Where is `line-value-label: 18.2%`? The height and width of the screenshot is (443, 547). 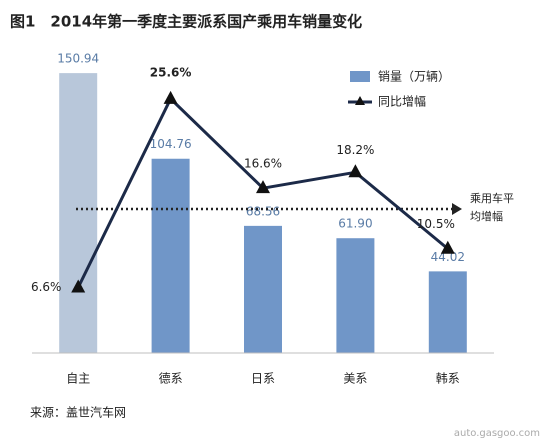
line-value-label: 18.2% is located at coordinates (355, 150).